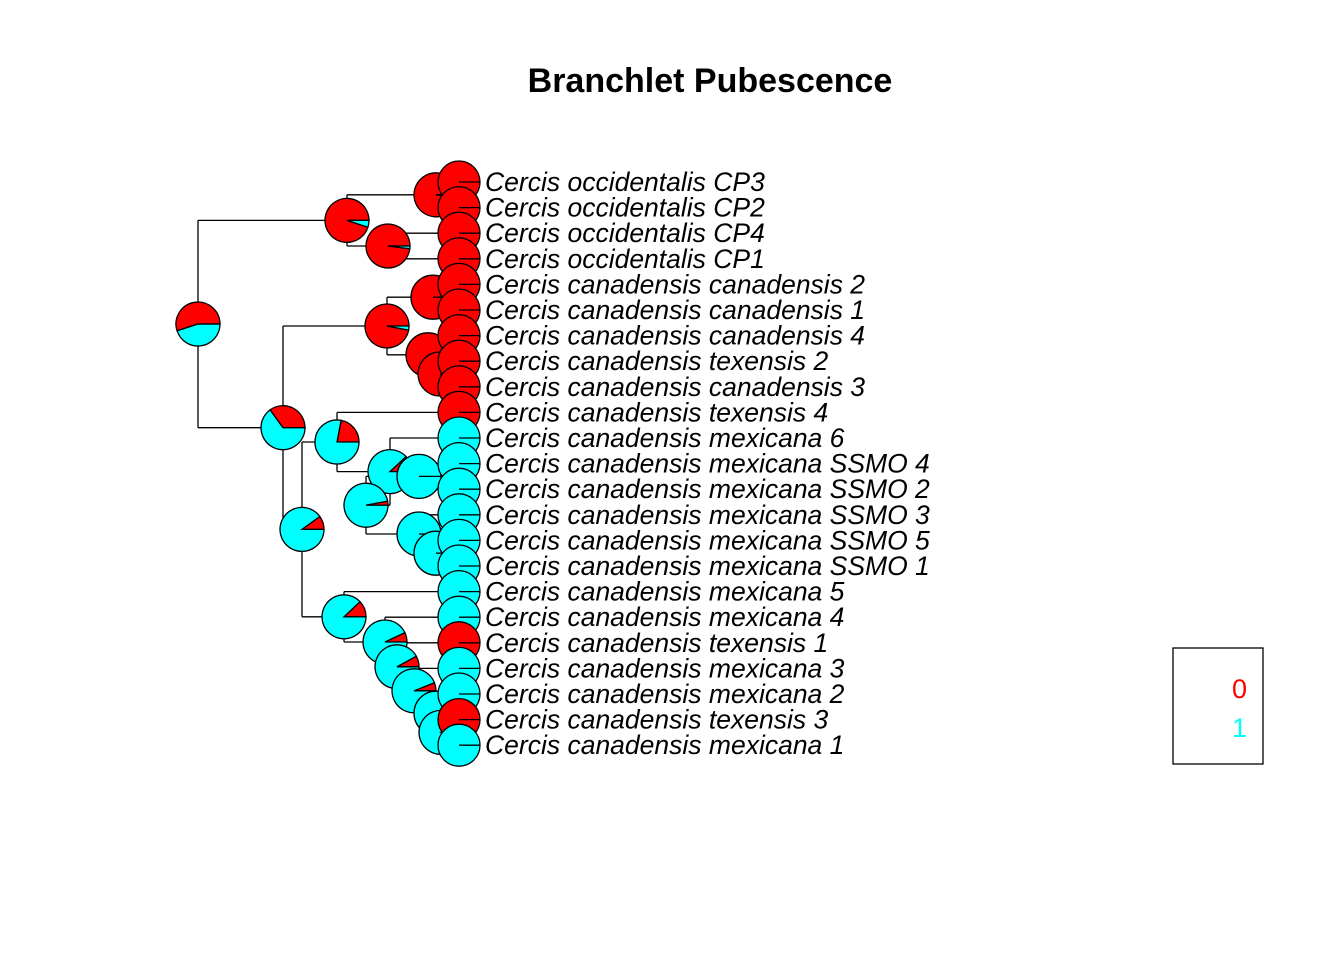 Image resolution: width=1344 pixels, height=960 pixels. I want to click on node-pie-occidentalis, so click(347, 220).